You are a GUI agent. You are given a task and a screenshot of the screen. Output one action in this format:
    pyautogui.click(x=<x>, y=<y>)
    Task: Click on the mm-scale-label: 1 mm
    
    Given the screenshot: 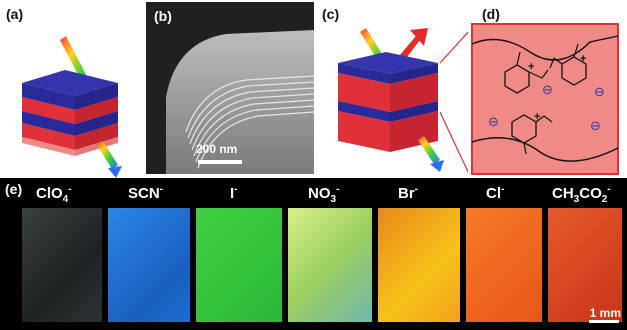 What is the action you would take?
    pyautogui.click(x=605, y=313)
    